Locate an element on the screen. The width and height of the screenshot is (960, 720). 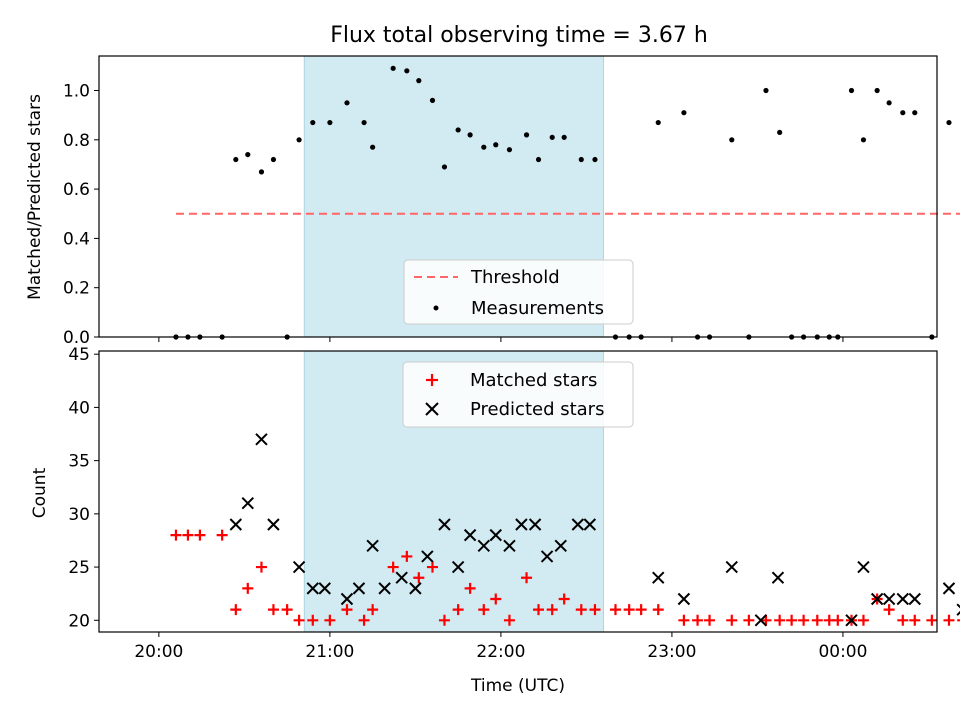
top-y-axis-label: Matched/Predicted stars is located at coordinates (35, 197).